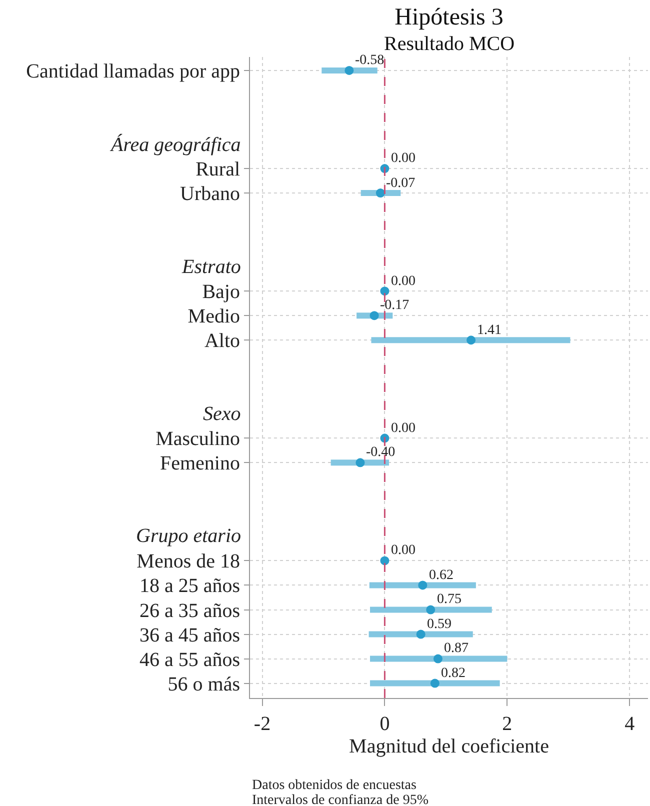 This screenshot has width=650, height=806. What do you see at coordinates (629, 724) in the screenshot?
I see `x-tick-label: 4` at bounding box center [629, 724].